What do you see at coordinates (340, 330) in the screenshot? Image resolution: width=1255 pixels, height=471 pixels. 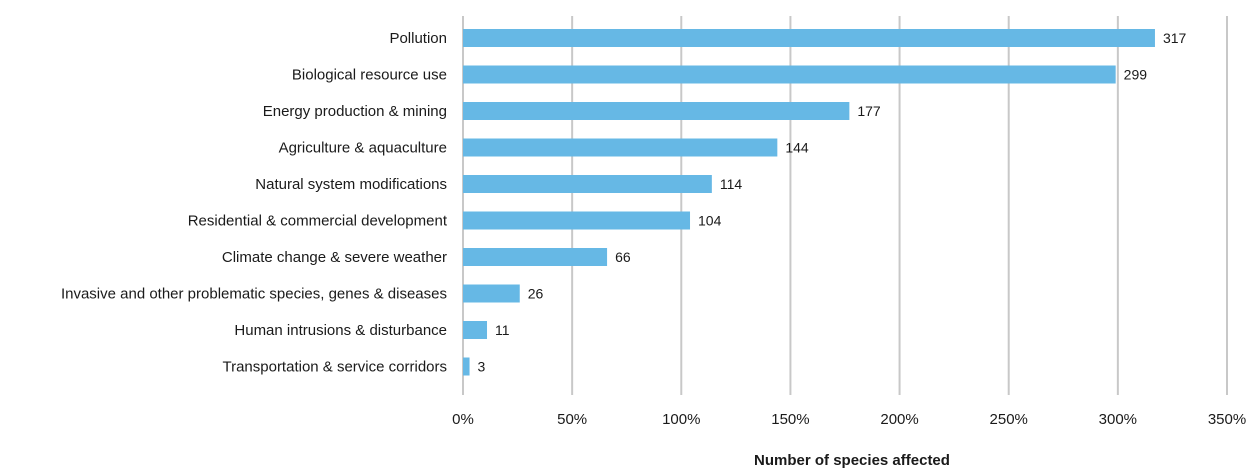 I see `category-label: Human intrusions & disturbance` at bounding box center [340, 330].